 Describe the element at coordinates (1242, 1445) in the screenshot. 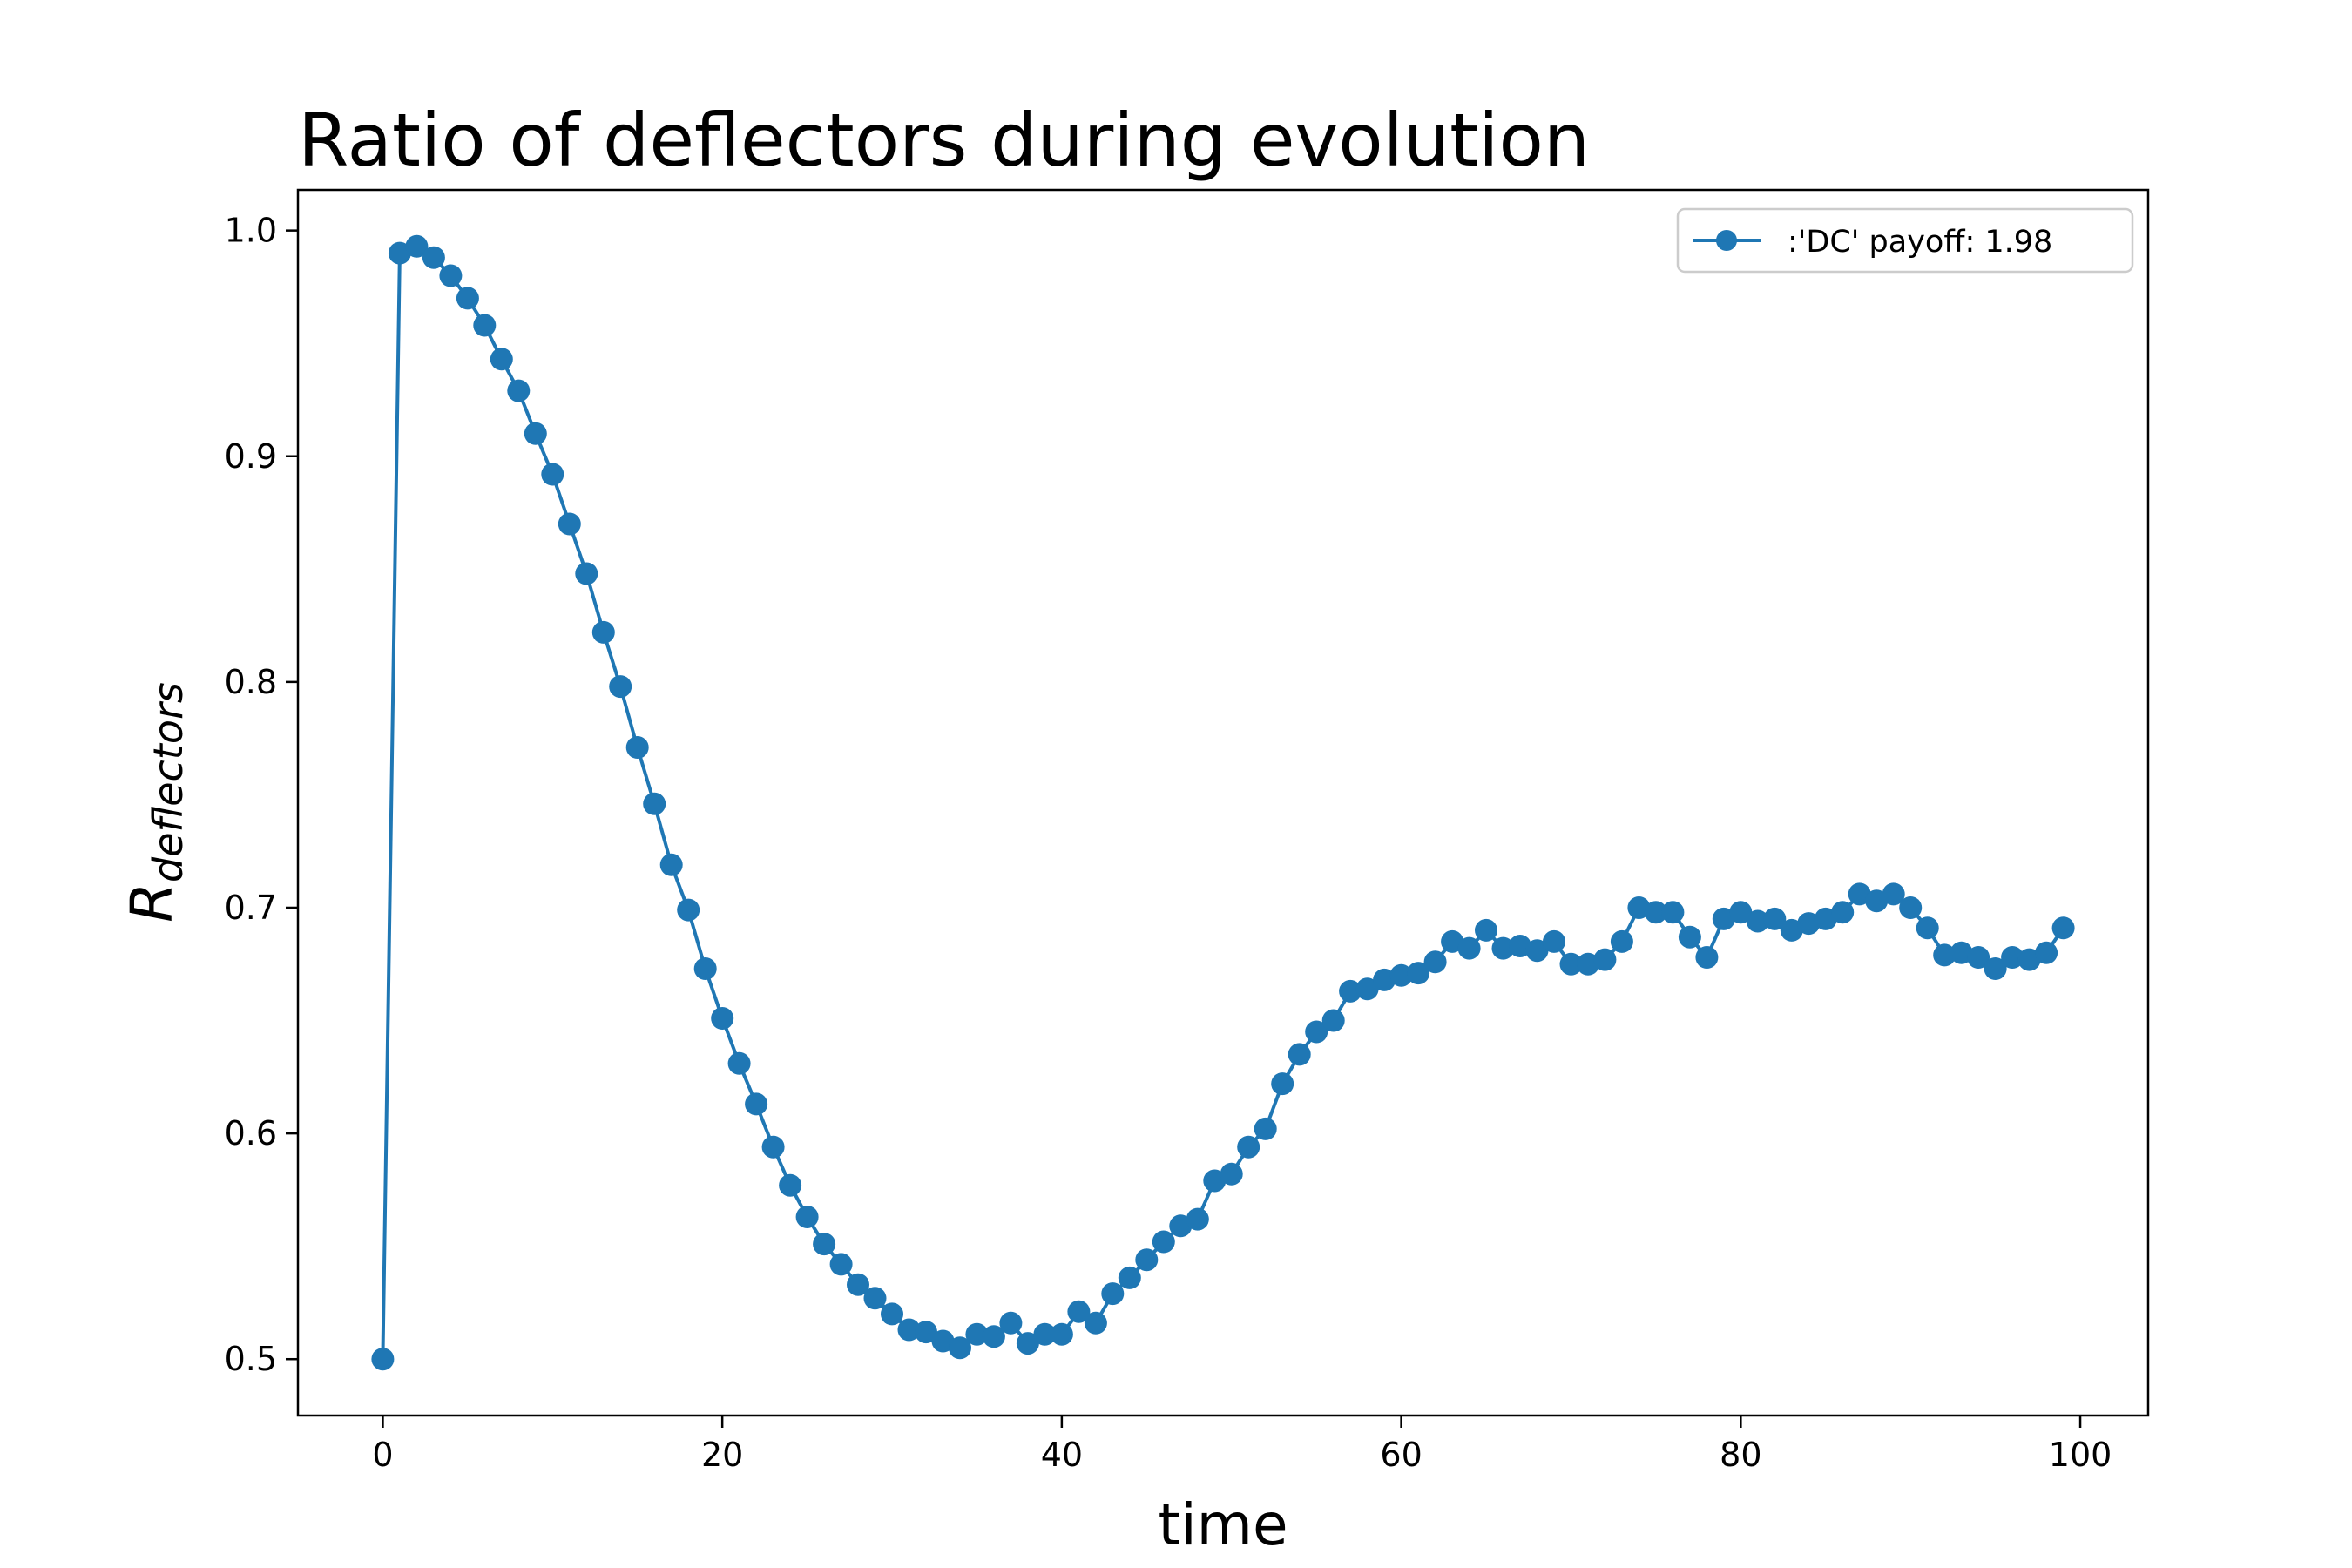

I see `x-axis: 0 20 40 60 80 100` at that location.